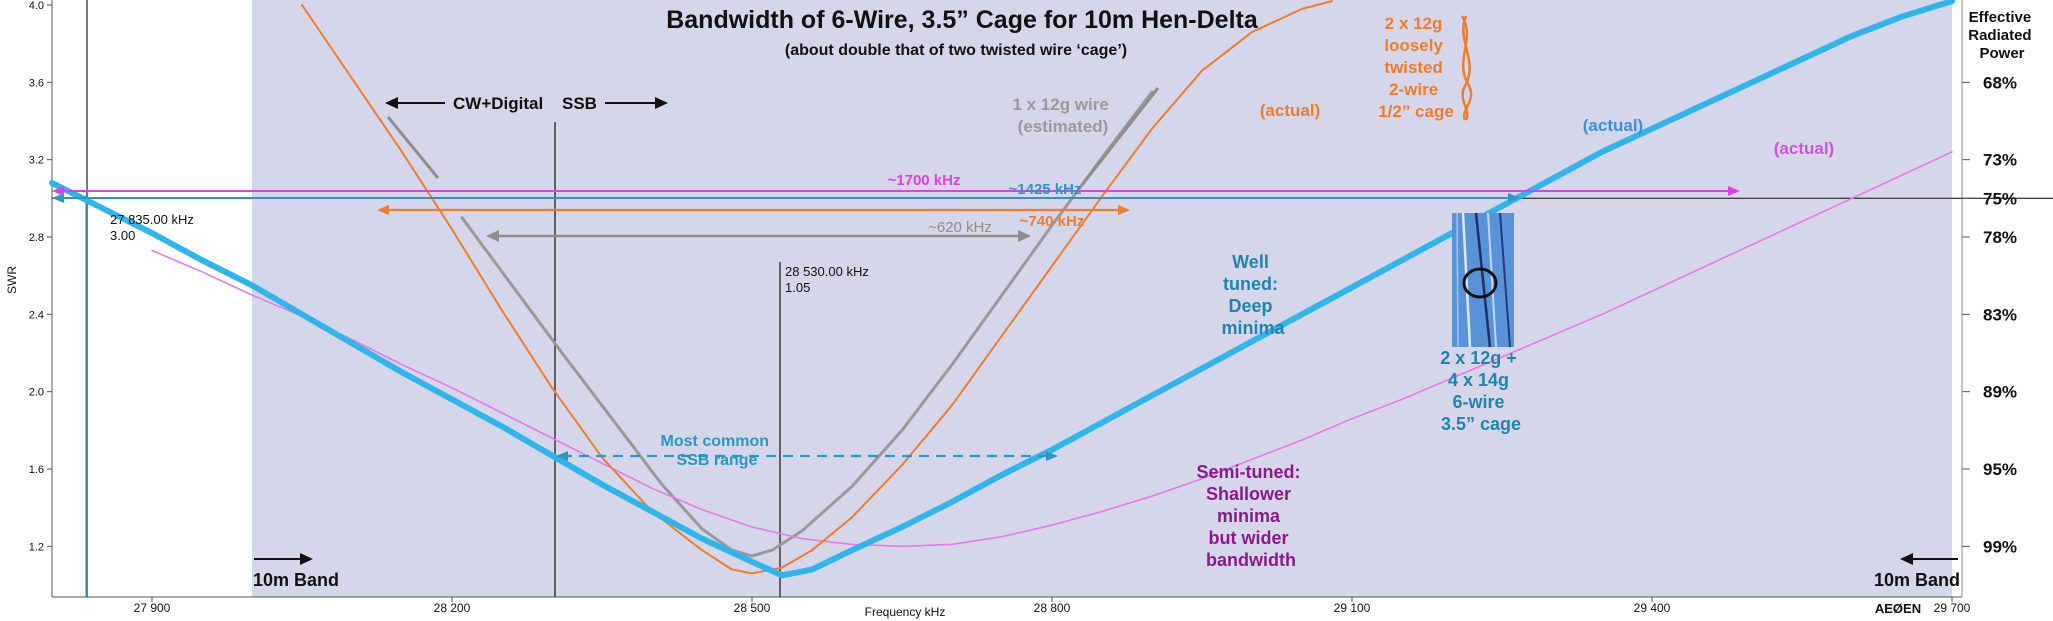  I want to click on right-axis-title-line-3: Power, so click(2001, 53).